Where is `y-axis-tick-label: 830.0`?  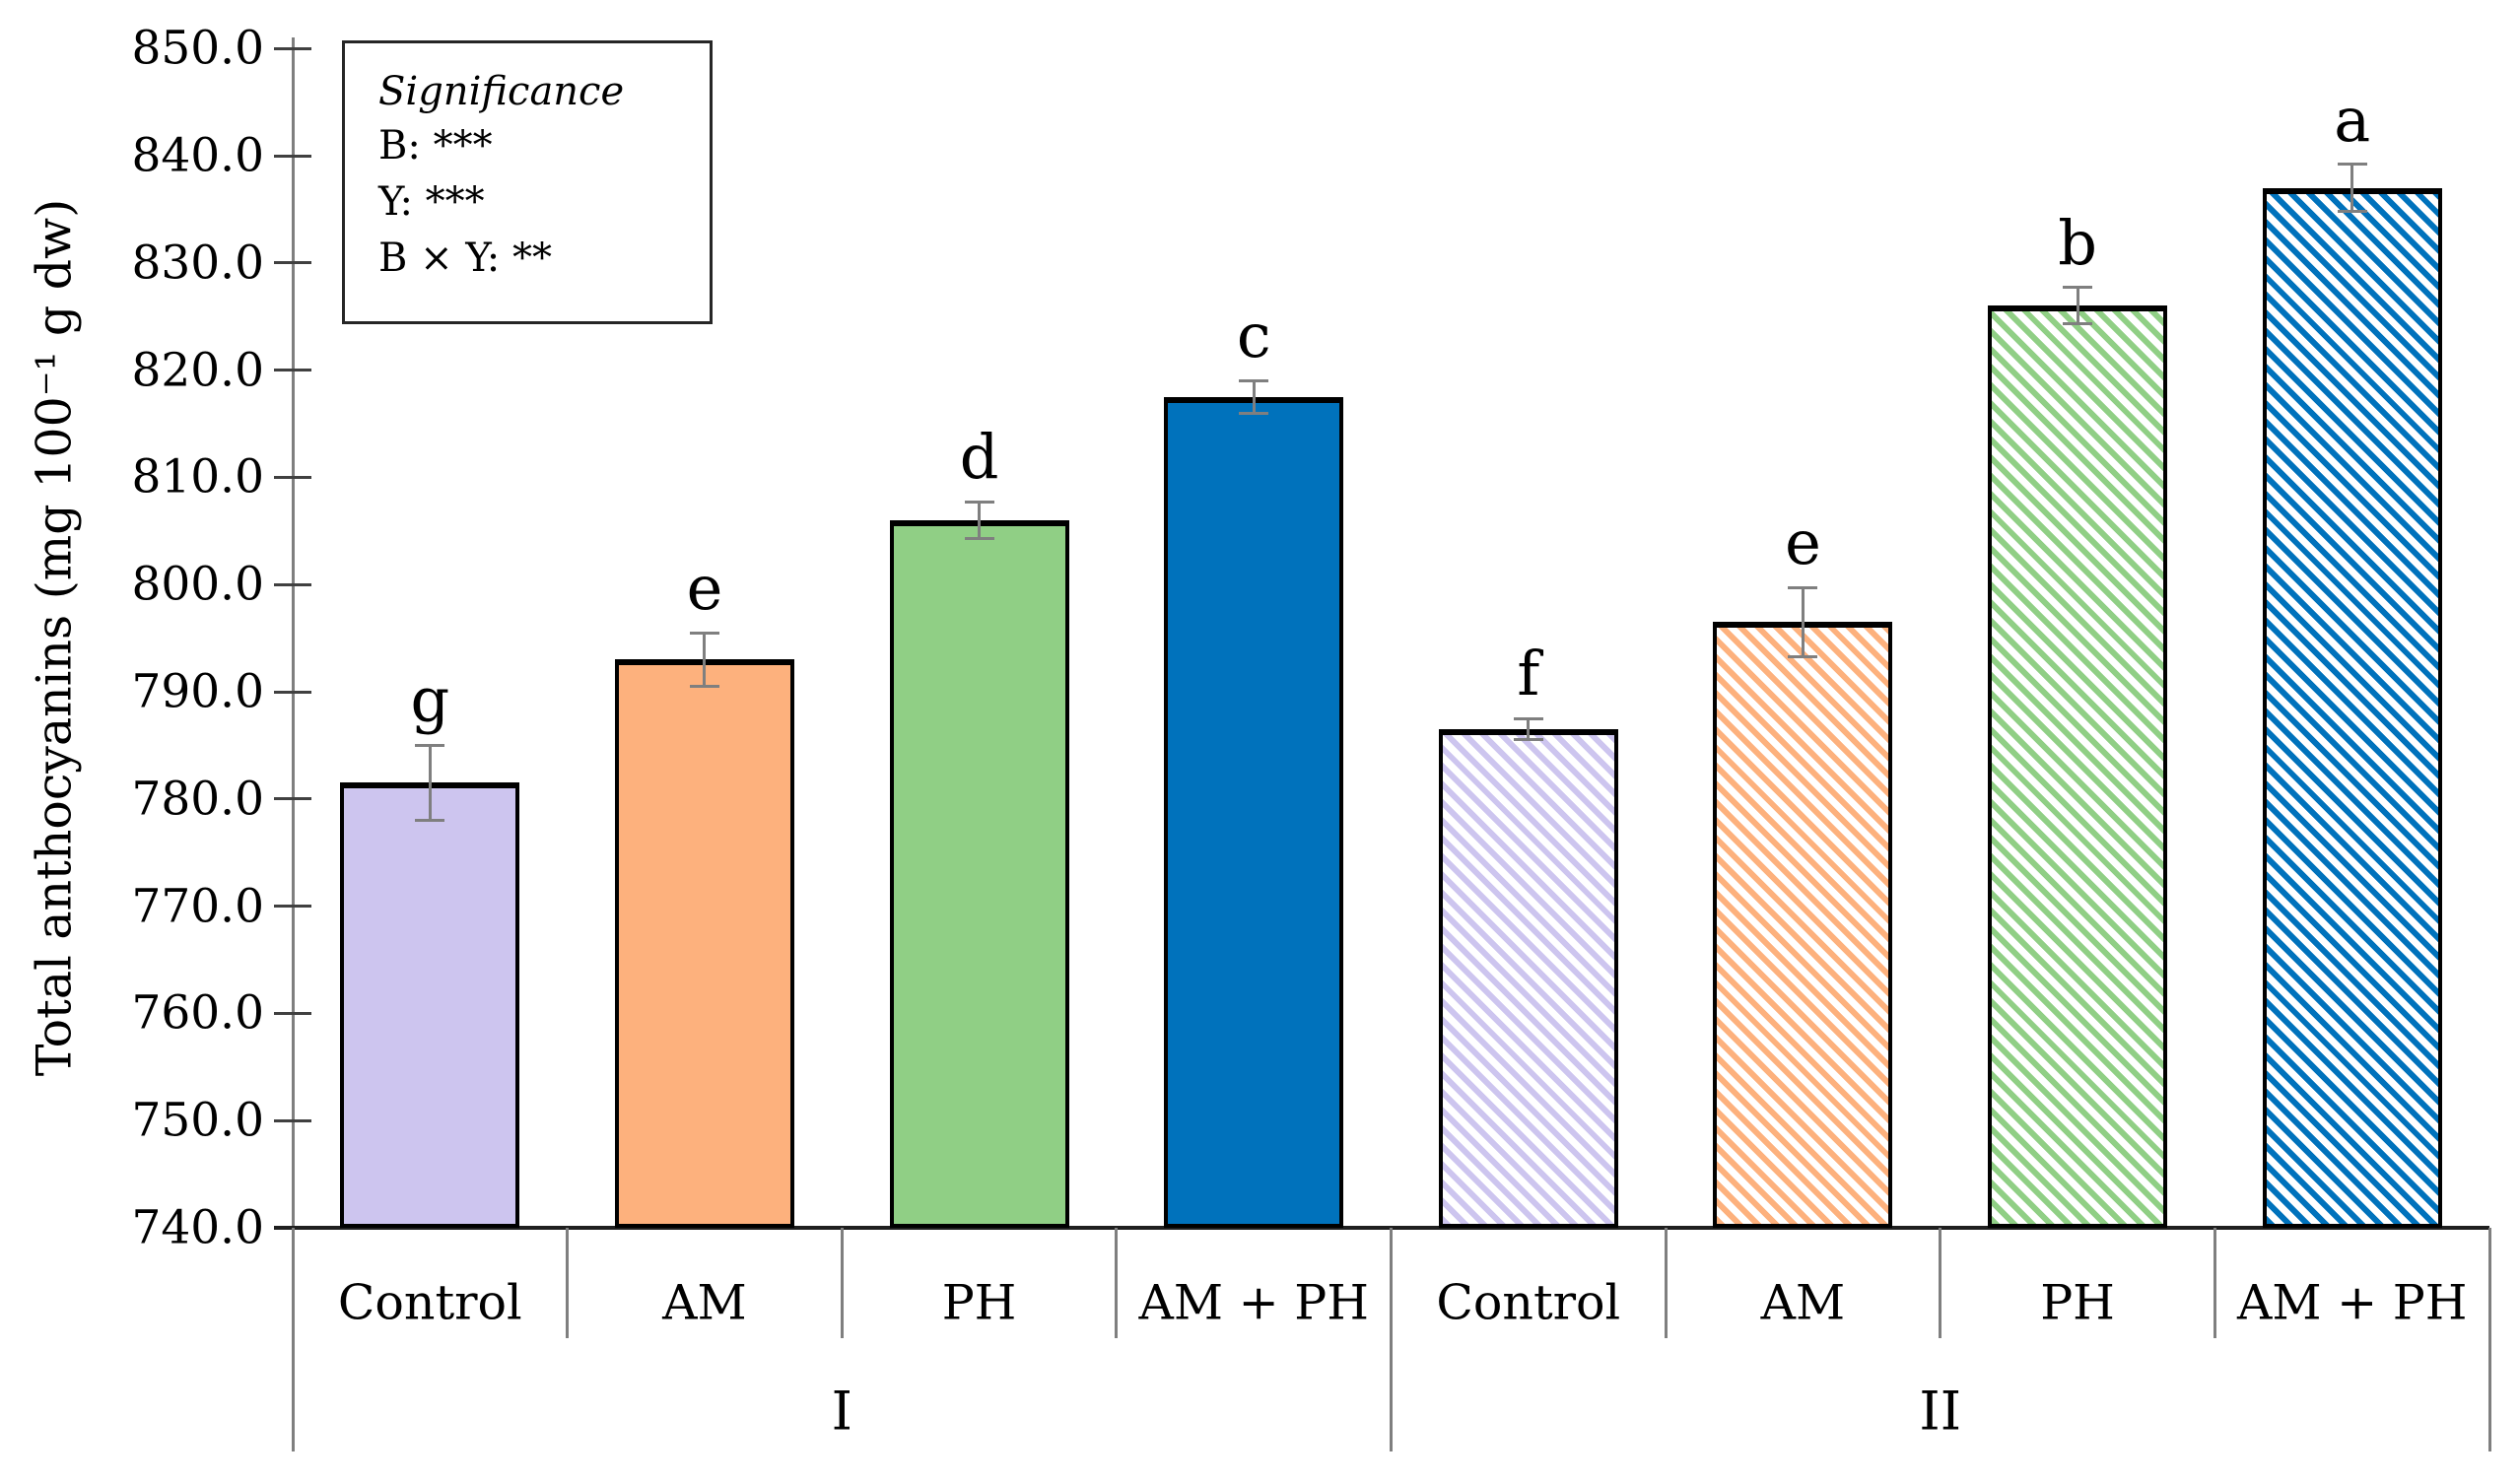 y-axis-tick-label: 830.0 is located at coordinates (197, 263).